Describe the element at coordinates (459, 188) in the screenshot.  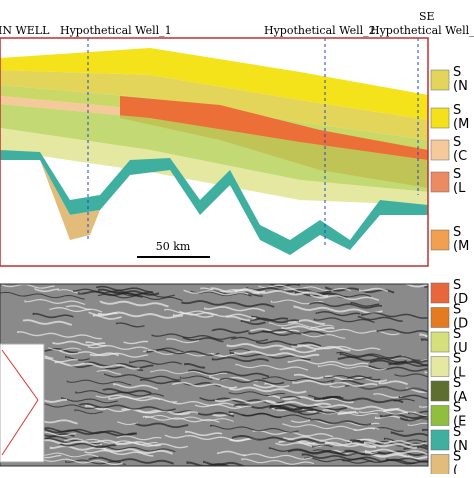
I see `legend-sub: (L` at that location.